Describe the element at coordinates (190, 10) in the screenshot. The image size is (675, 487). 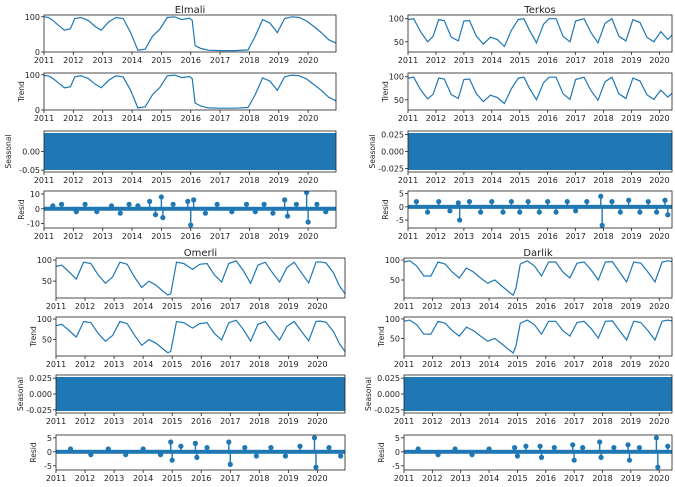
I see `chart-title: Elmali` at that location.